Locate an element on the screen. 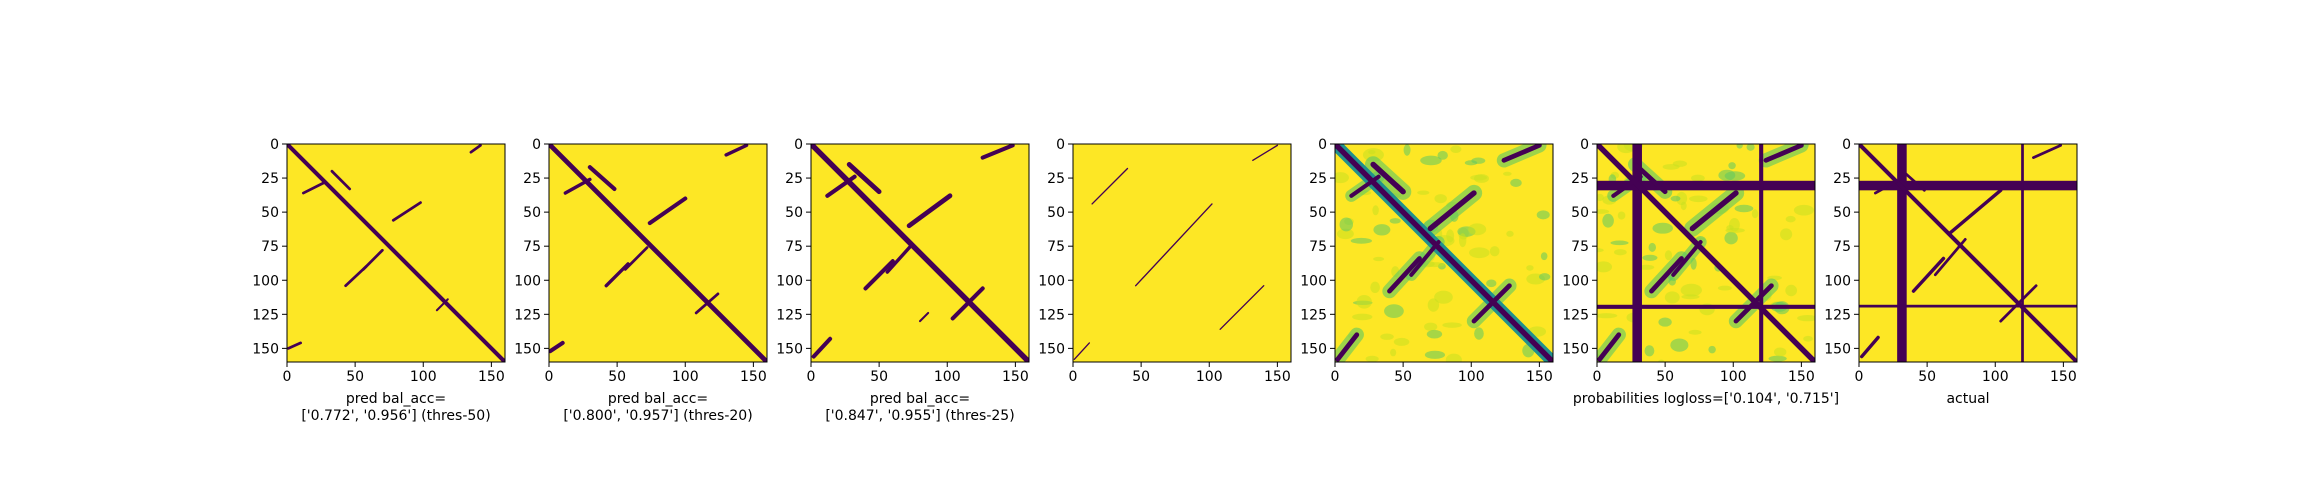  diagonal-contact is located at coordinates (396, 253).